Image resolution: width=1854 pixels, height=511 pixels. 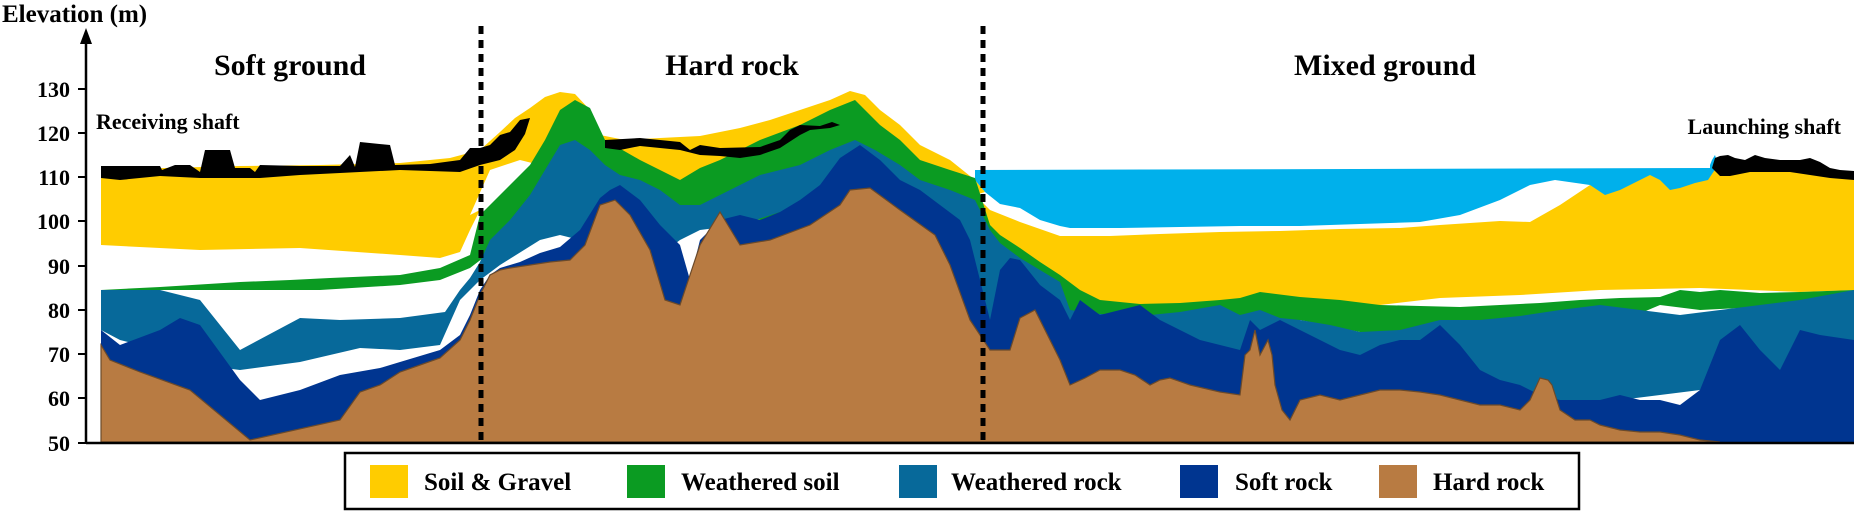 I want to click on y-tick-label: 80, so click(x=59, y=310).